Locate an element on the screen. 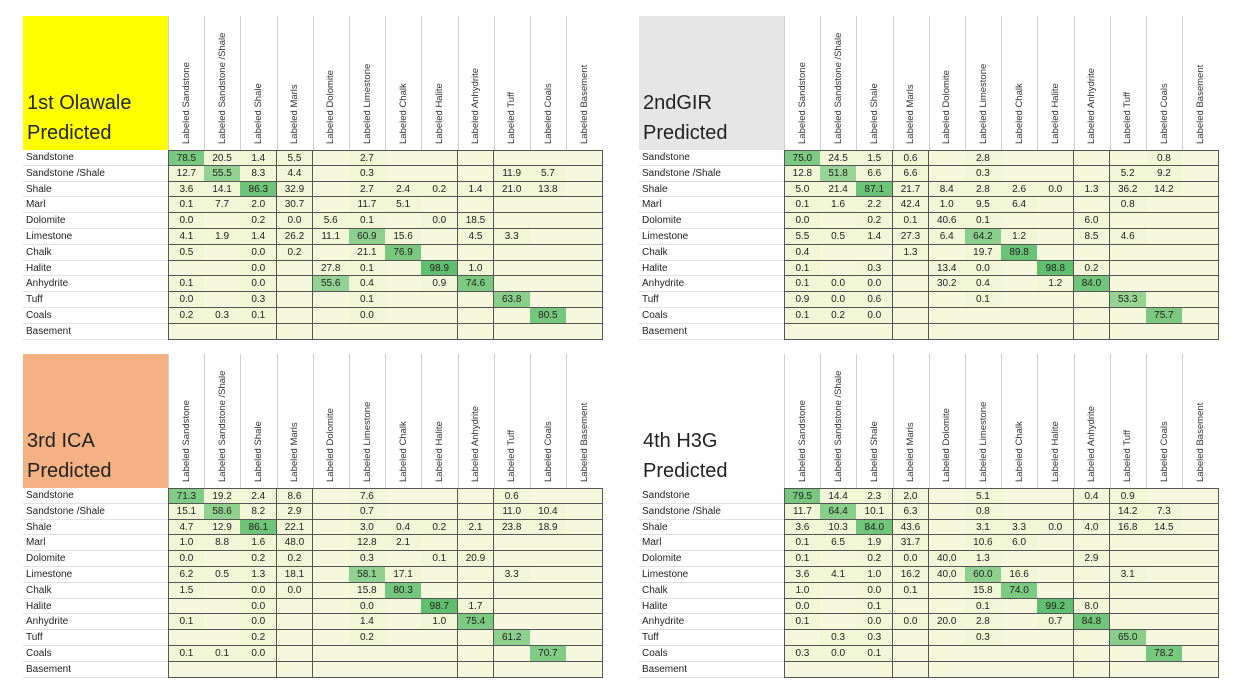  matrix-cell: 87.1 is located at coordinates (875, 189).